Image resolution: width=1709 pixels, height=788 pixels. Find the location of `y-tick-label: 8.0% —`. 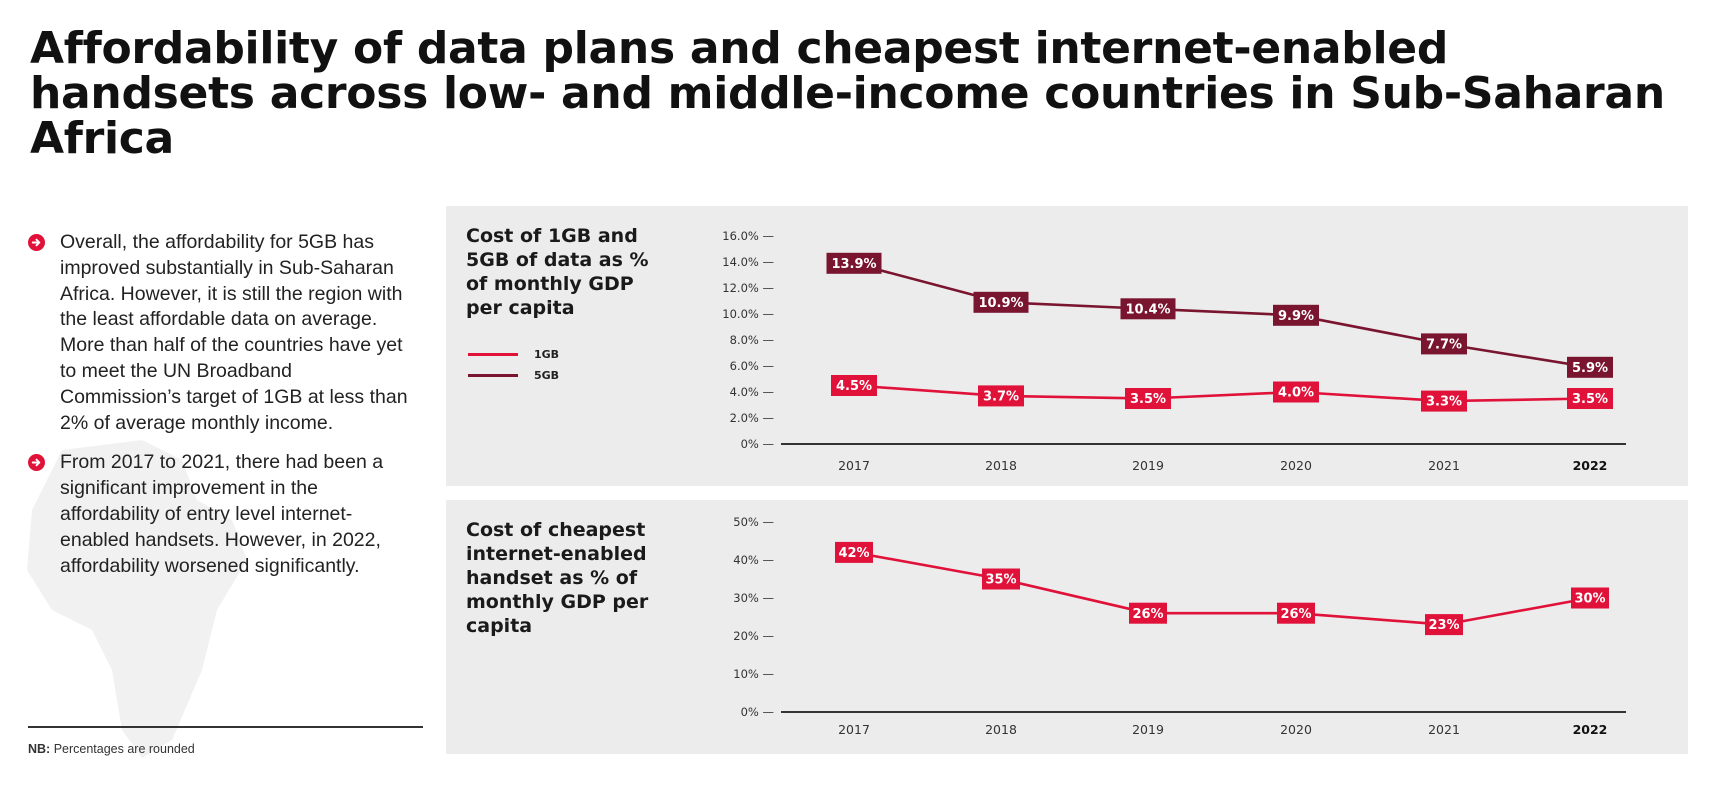

y-tick-label: 8.0% — is located at coordinates (752, 340).